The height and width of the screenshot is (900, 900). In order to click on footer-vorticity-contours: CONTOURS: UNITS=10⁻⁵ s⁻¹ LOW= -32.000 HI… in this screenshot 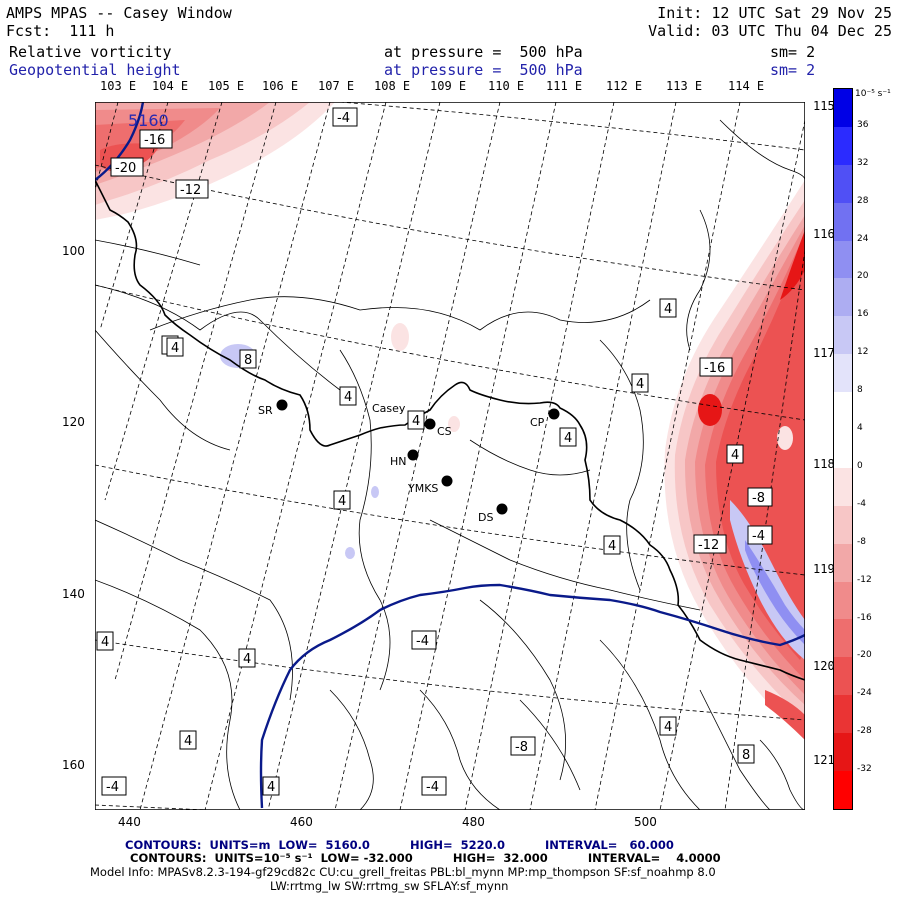, I will do `click(425, 858)`.